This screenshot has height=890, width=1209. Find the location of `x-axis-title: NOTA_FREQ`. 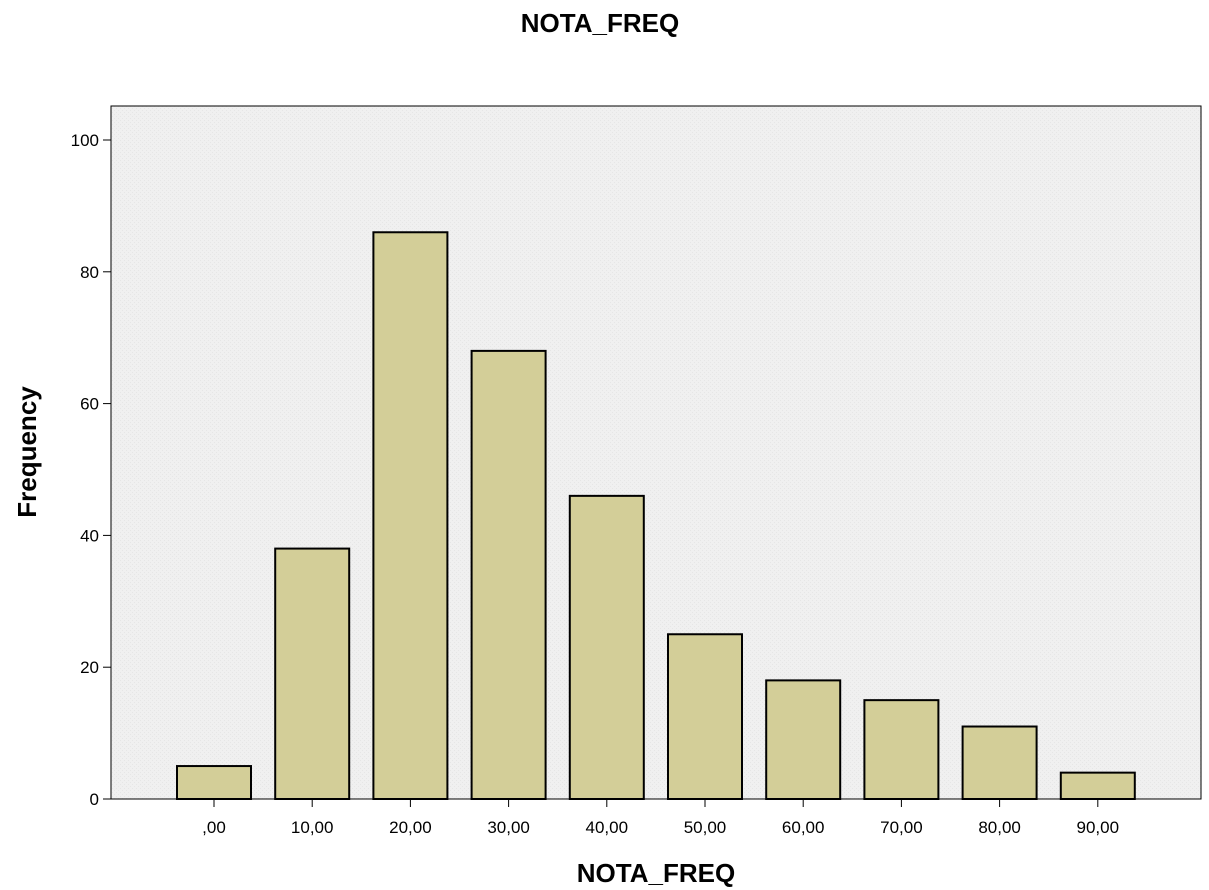

x-axis-title: NOTA_FREQ is located at coordinates (656, 873).